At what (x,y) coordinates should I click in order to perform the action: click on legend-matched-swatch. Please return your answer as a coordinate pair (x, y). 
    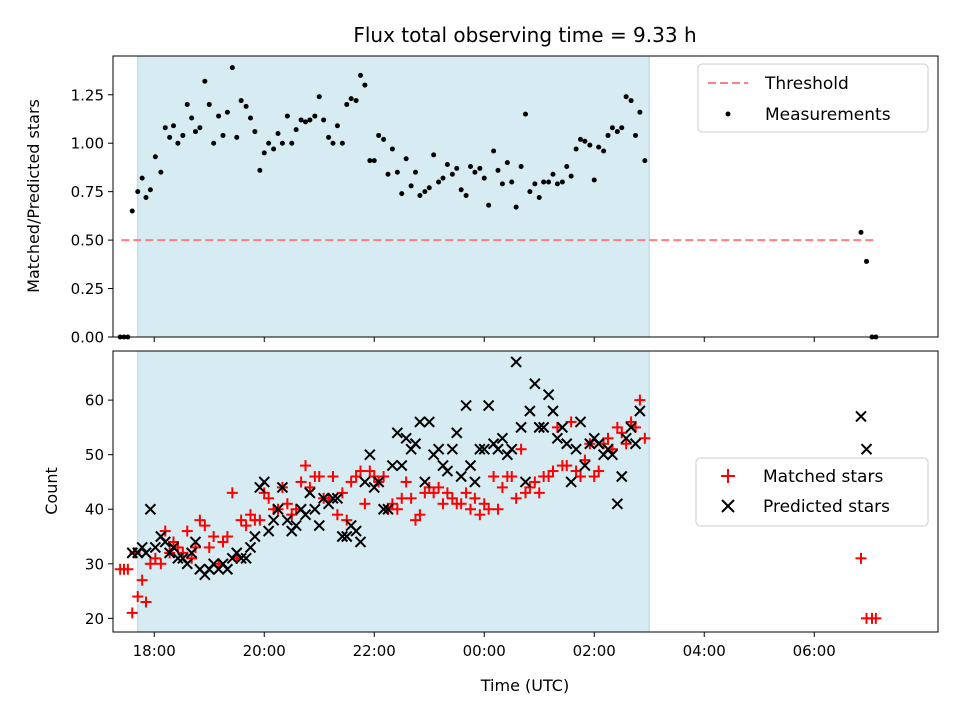
    Looking at the image, I should click on (728, 476).